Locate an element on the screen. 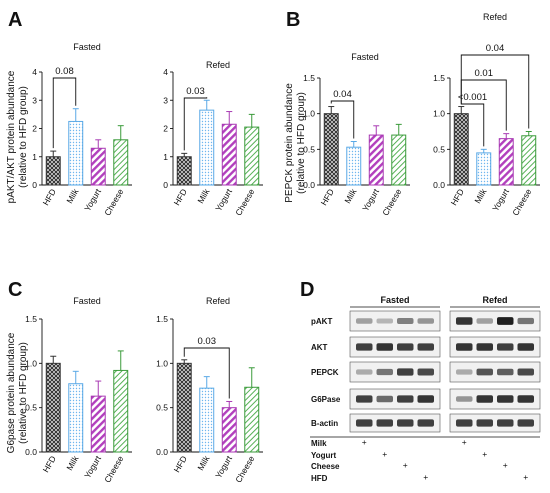 This screenshot has height=493, width=550. panel-label-a: A is located at coordinates (15, 20).